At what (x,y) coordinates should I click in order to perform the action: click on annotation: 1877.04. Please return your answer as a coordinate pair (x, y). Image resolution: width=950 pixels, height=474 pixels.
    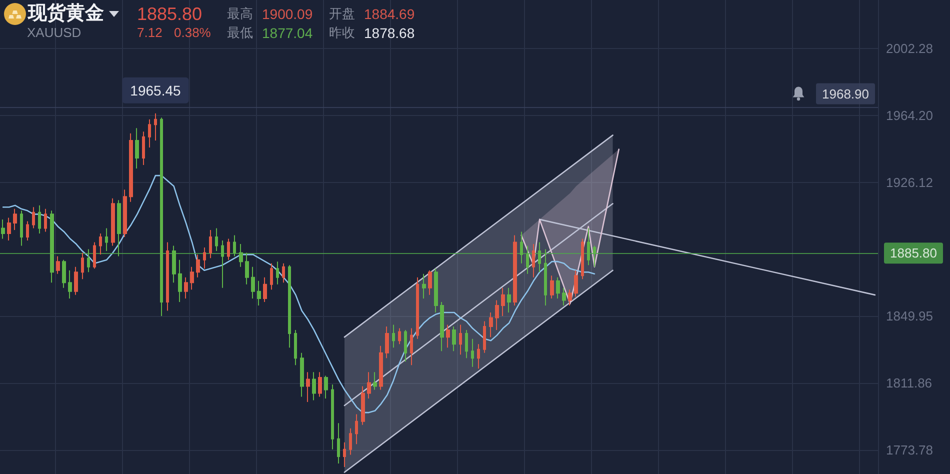
    Looking at the image, I should click on (287, 33).